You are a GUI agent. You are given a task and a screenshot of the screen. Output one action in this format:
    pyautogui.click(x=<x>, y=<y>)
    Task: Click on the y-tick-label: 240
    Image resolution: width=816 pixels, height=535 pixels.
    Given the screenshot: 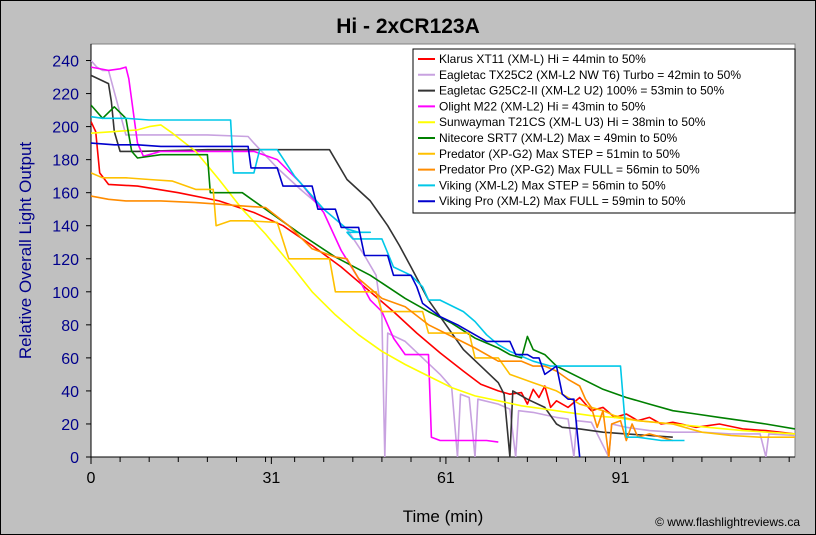 What is the action you would take?
    pyautogui.click(x=65, y=62)
    